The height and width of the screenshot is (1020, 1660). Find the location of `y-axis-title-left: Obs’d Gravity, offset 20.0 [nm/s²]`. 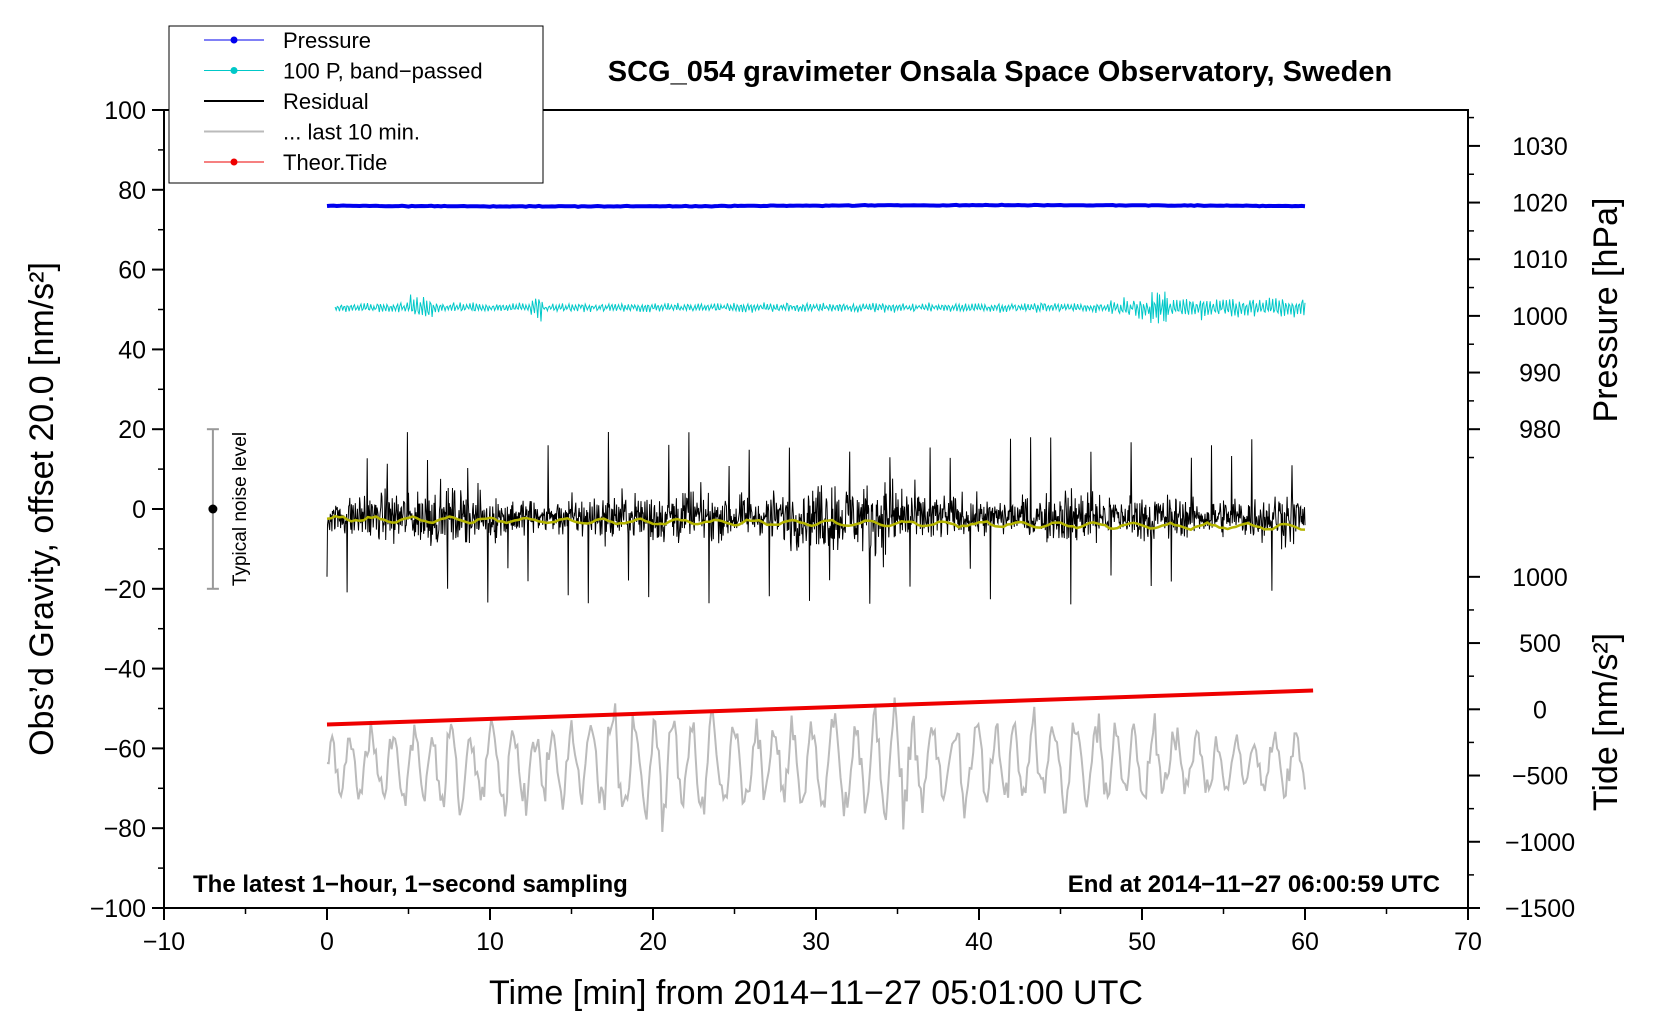

y-axis-title-left: Obs’d Gravity, offset 20.0 [nm/s²] is located at coordinates (42, 509).